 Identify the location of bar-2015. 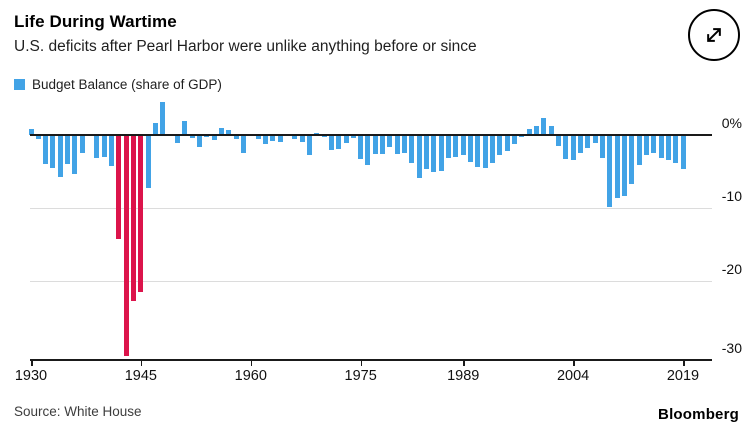
(654, 144).